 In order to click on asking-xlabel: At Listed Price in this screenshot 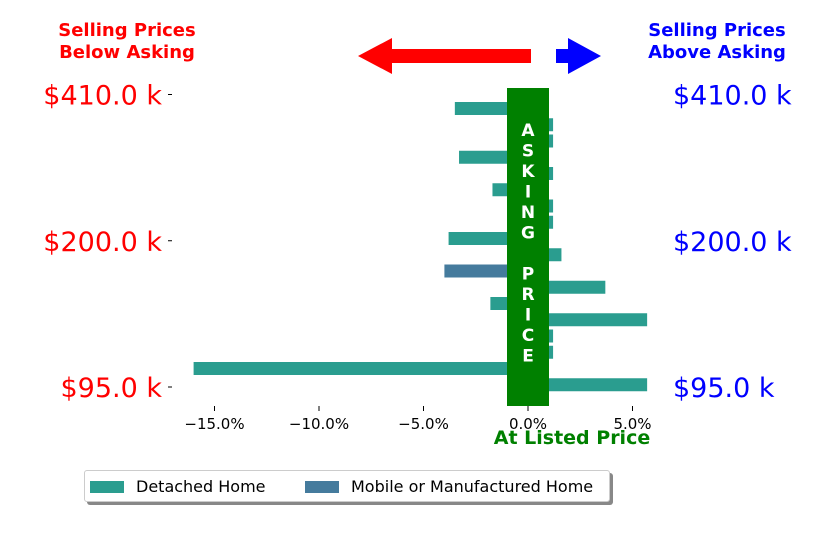, I will do `click(572, 438)`.